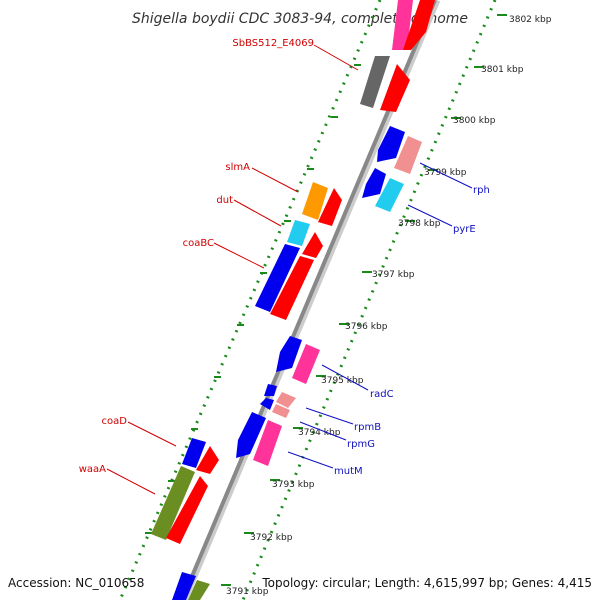  What do you see at coordinates (474, 121) in the screenshot?
I see `tick-label: 3800 kbp` at bounding box center [474, 121].